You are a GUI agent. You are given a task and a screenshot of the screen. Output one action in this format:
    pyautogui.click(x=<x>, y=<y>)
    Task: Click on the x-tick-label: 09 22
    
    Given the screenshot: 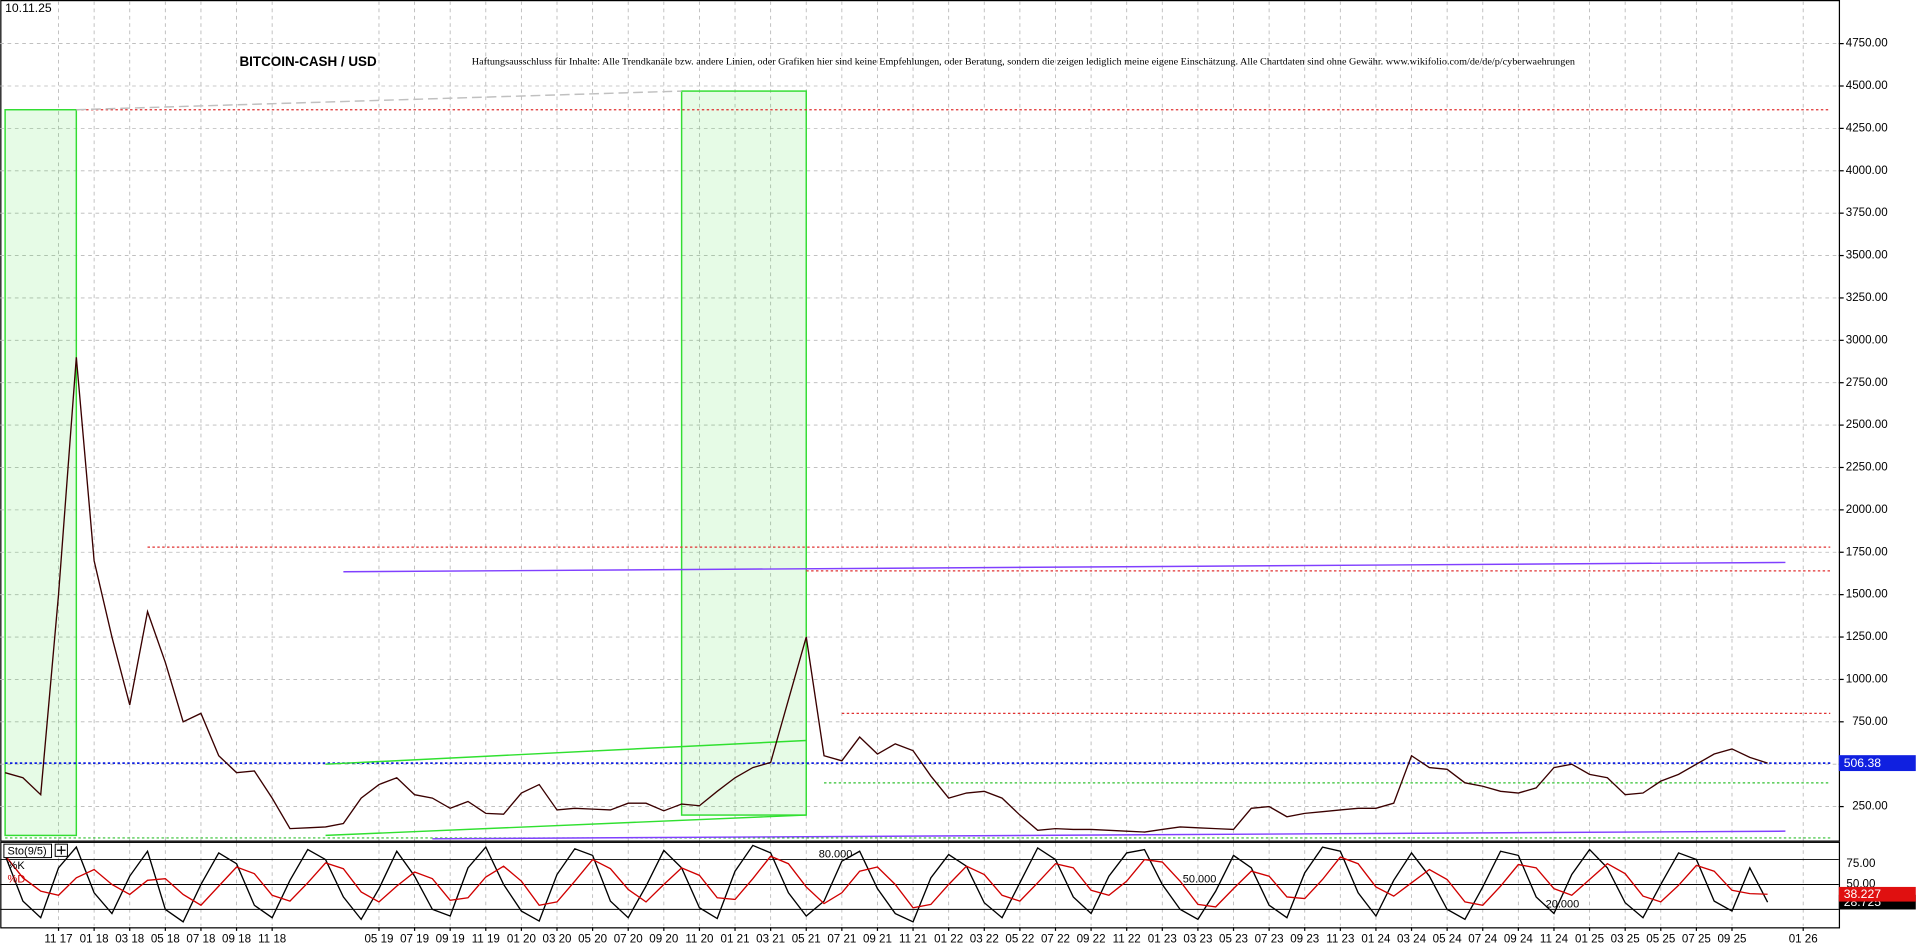 What is the action you would take?
    pyautogui.click(x=1091, y=939)
    